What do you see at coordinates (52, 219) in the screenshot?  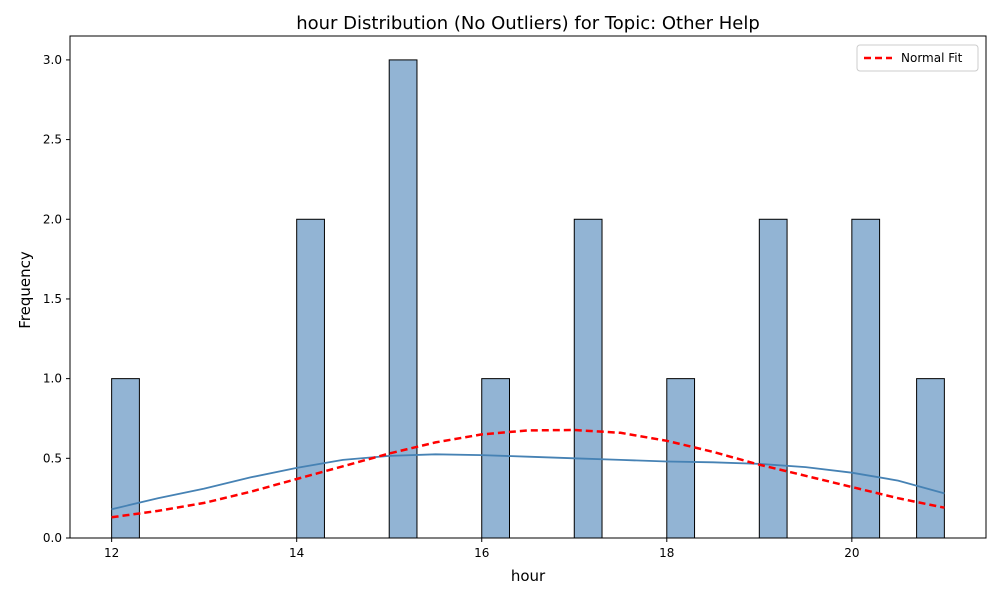 I see `y-tick-label: 2.0` at bounding box center [52, 219].